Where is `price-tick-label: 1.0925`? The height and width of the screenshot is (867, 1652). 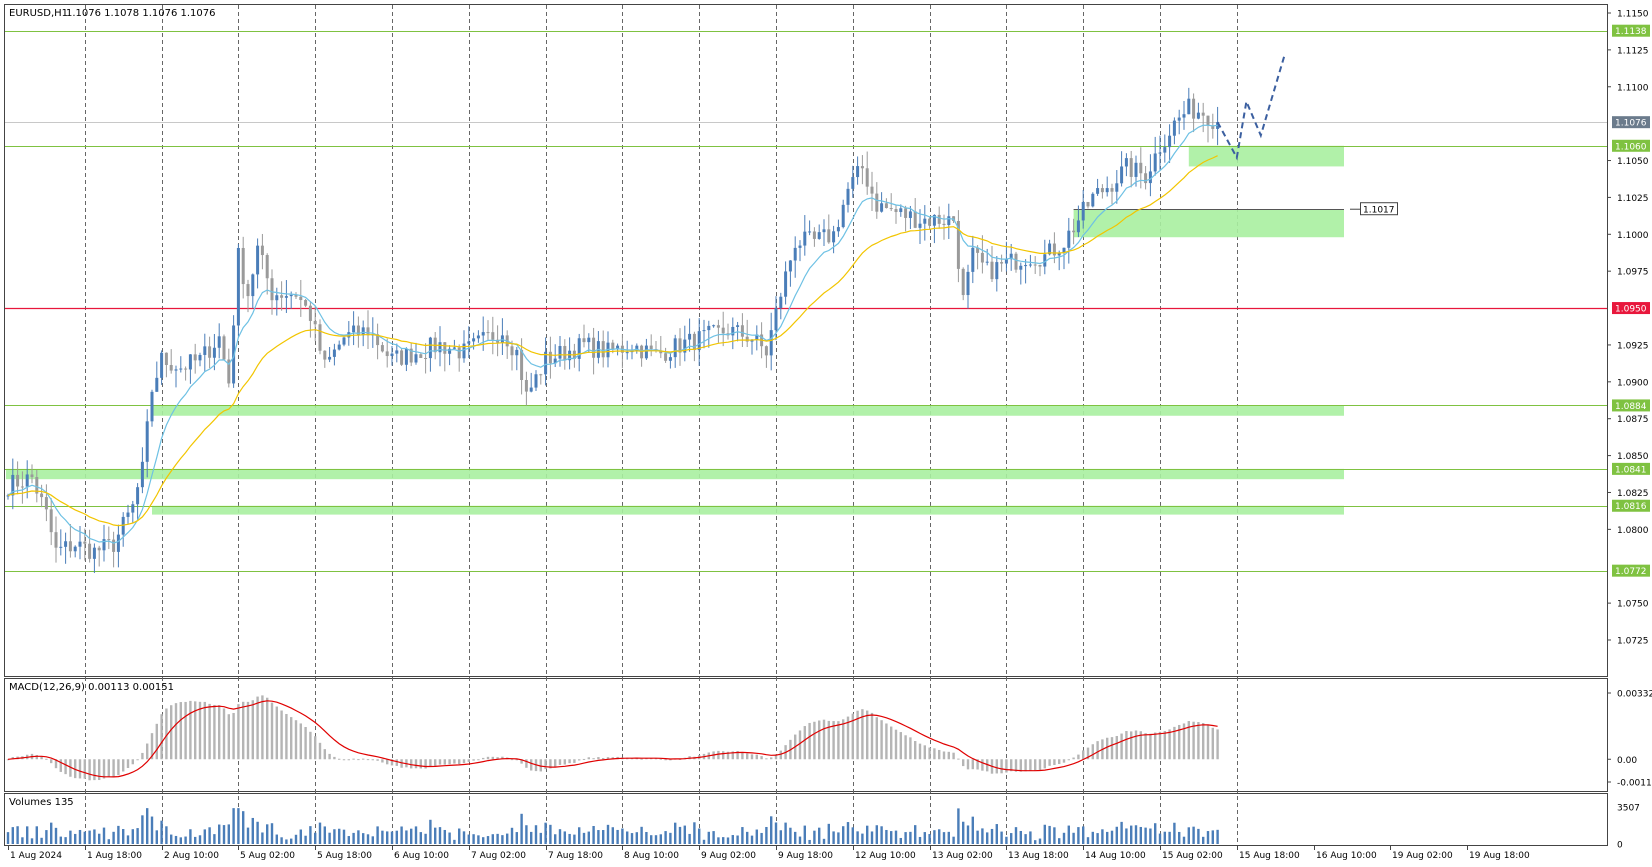 price-tick-label: 1.0925 is located at coordinates (1633, 346).